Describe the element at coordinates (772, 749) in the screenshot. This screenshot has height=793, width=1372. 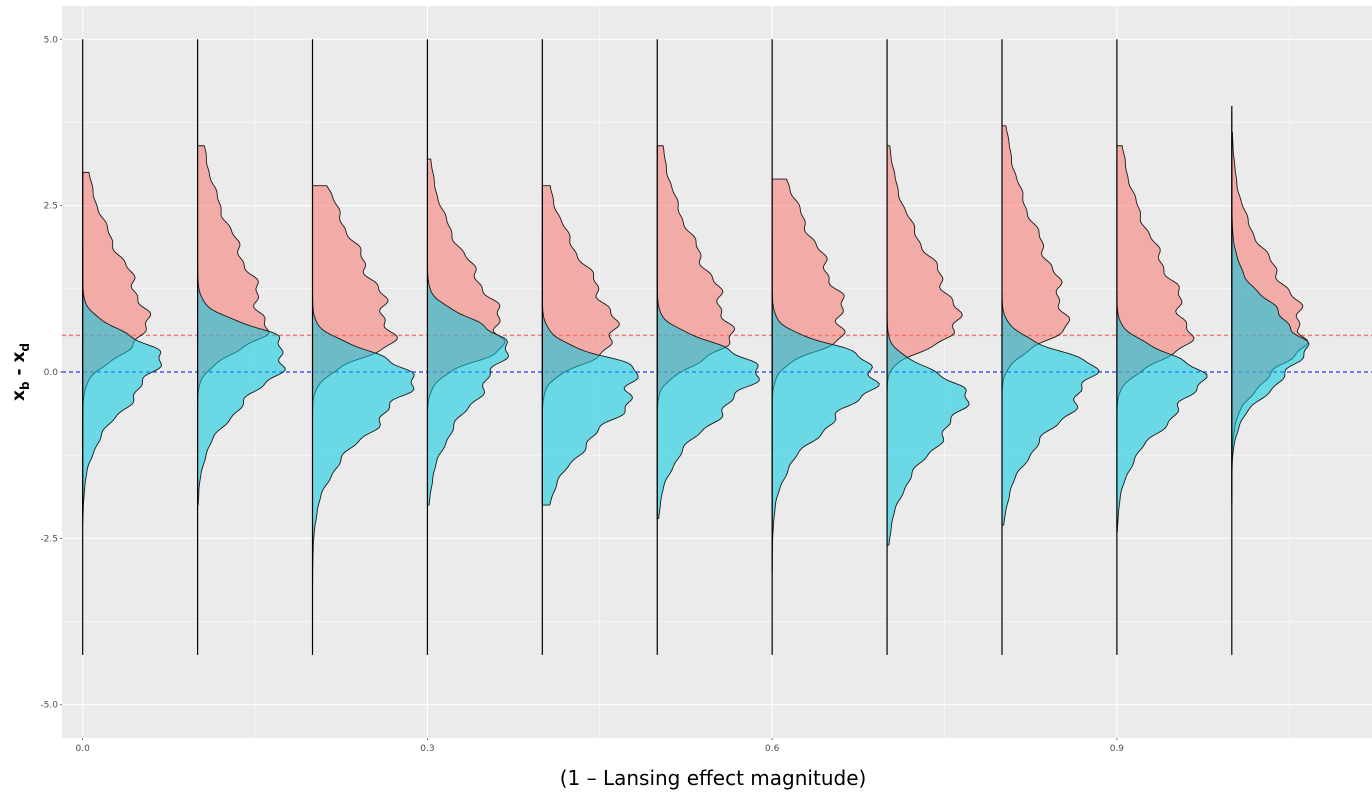
I see `x-tick-label: 0.6` at that location.